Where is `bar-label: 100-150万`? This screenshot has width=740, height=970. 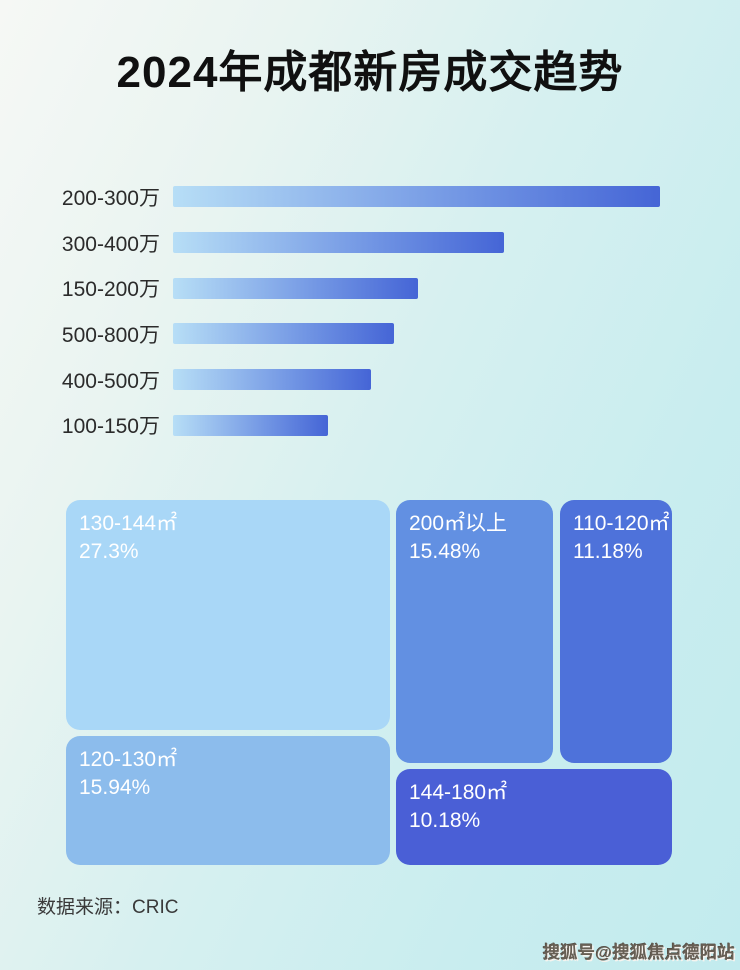
bar-label: 100-150万 is located at coordinates (110, 427).